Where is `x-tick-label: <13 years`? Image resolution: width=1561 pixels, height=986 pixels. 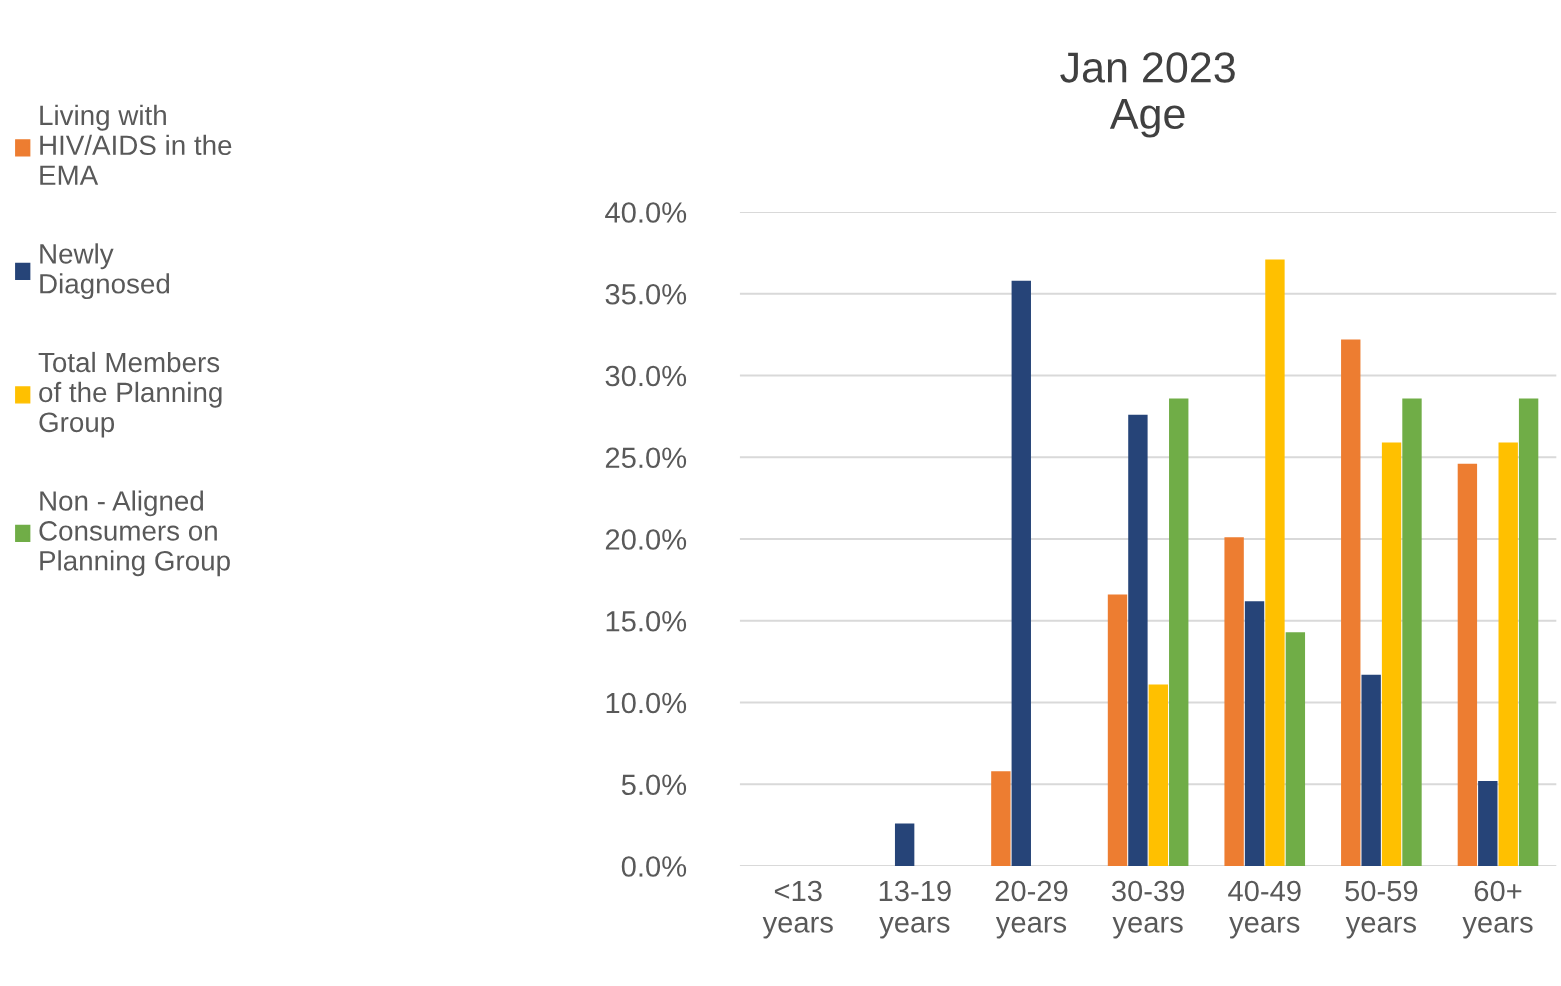
x-tick-label: <13 years is located at coordinates (797, 909).